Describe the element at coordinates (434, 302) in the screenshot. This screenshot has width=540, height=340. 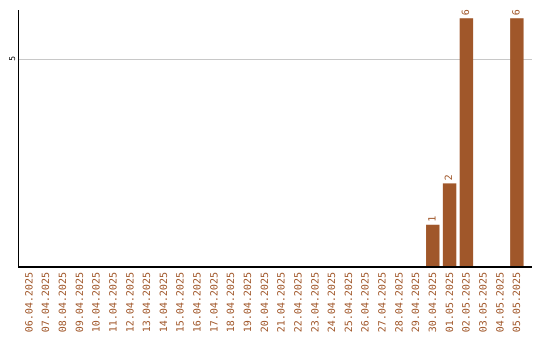
I see `x-tick-label: 30.04.2025` at that location.